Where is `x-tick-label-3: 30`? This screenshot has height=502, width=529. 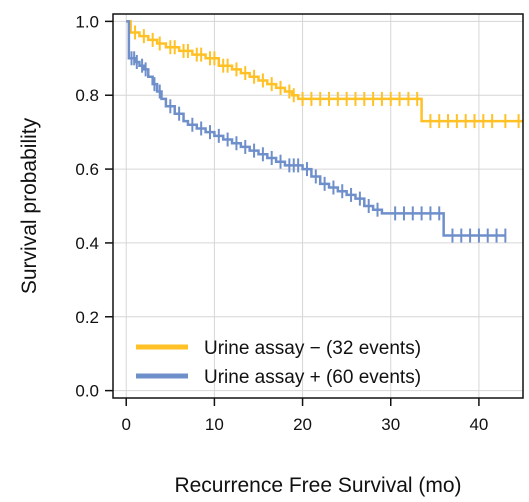 x-tick-label-3: 30 is located at coordinates (390, 424).